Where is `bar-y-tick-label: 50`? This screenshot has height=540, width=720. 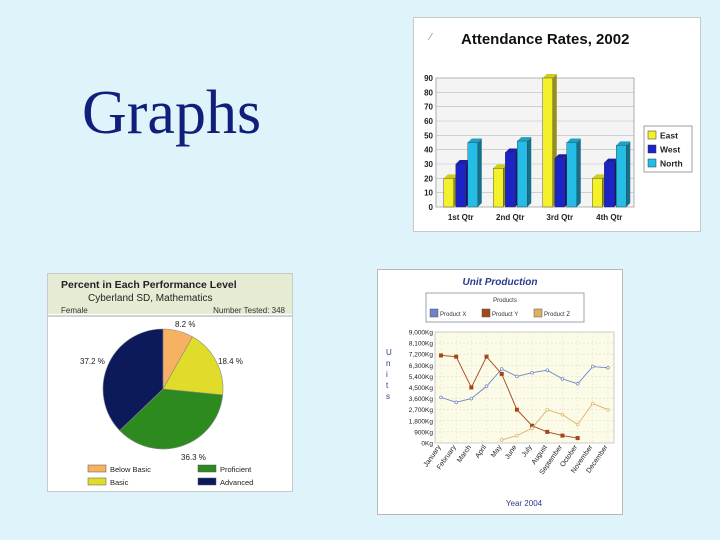 bar-y-tick-label: 50 is located at coordinates (428, 135).